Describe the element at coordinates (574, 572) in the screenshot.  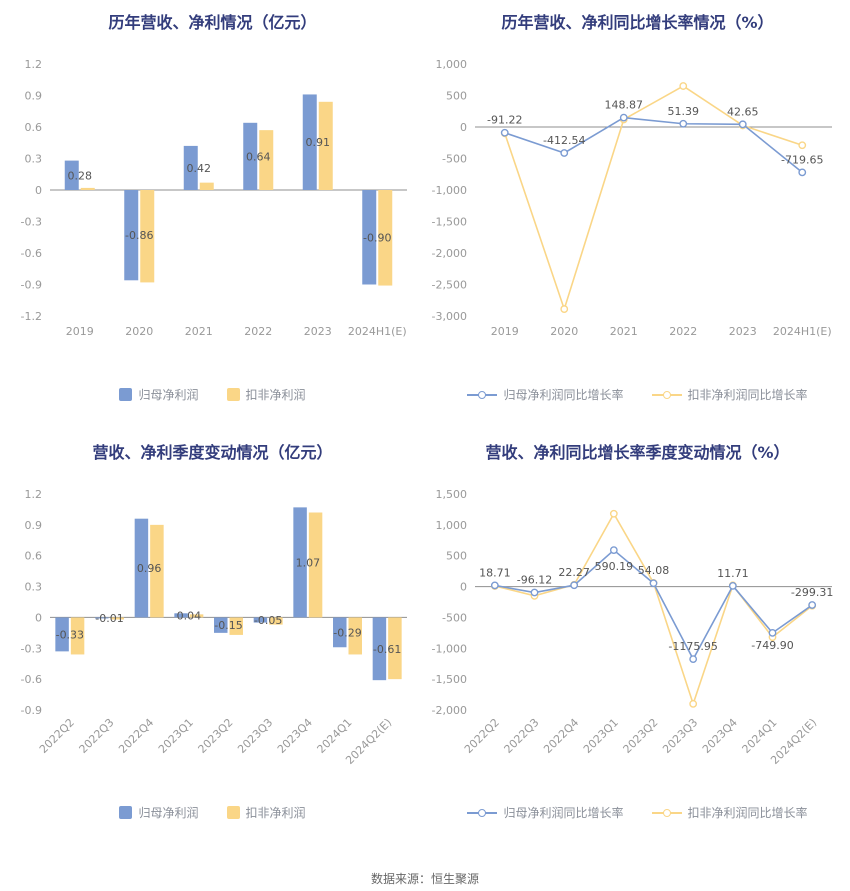
I see `value-label: 22.27` at that location.